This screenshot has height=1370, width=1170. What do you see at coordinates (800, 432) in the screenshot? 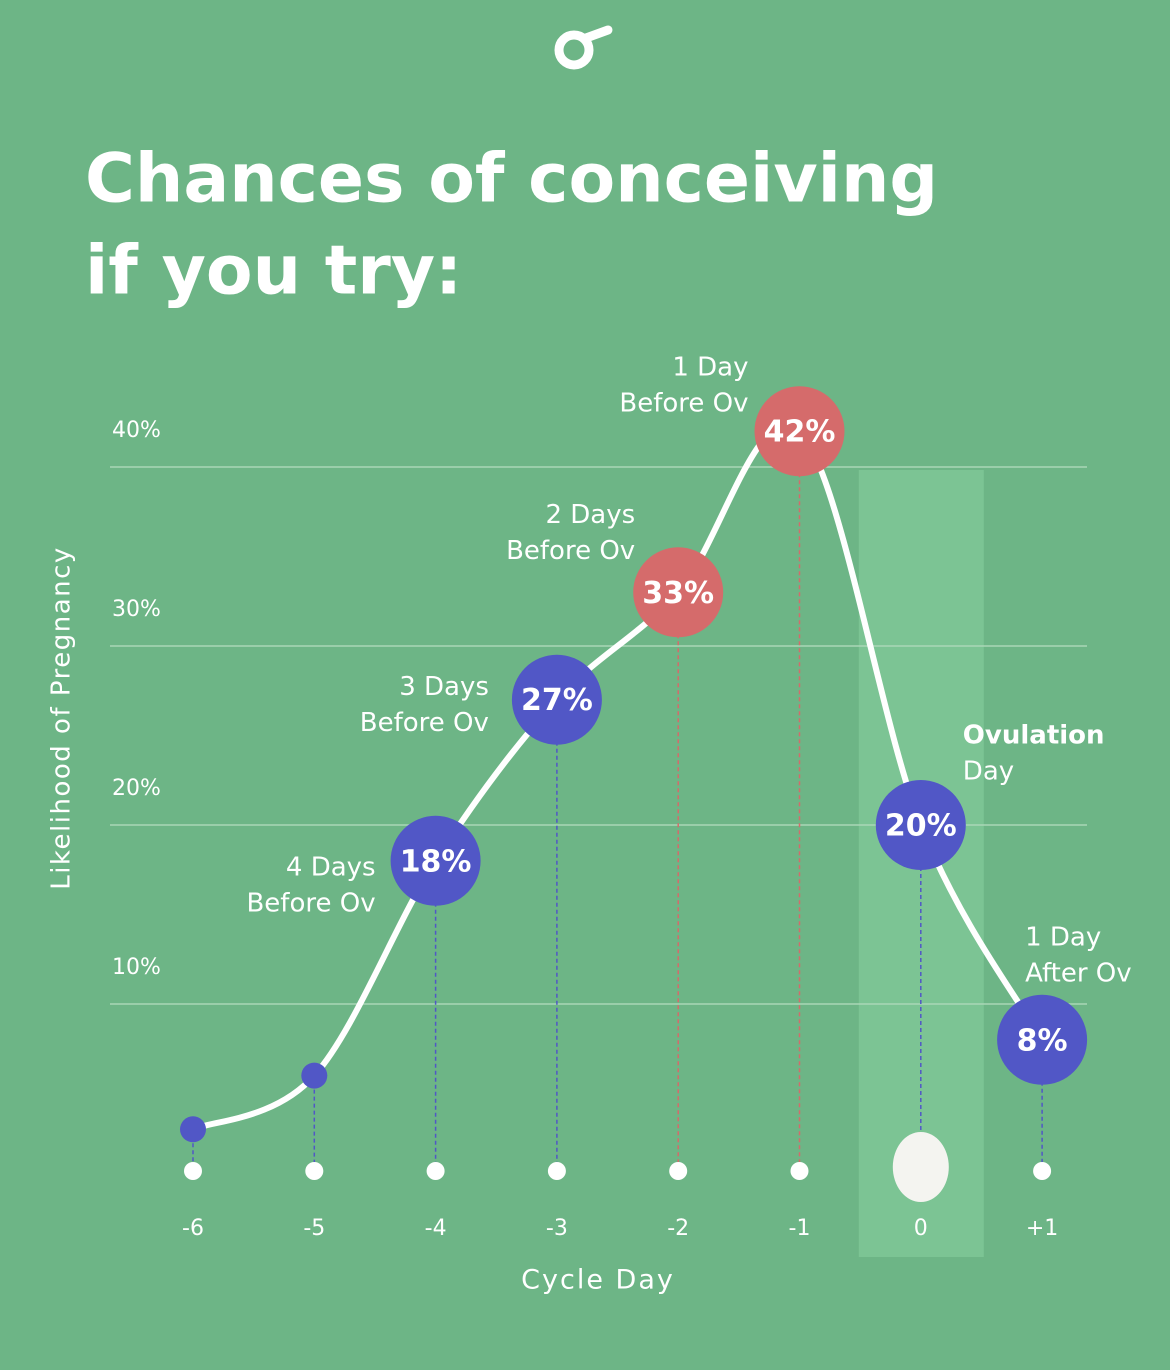
I see `data-label: 42%` at bounding box center [800, 432].